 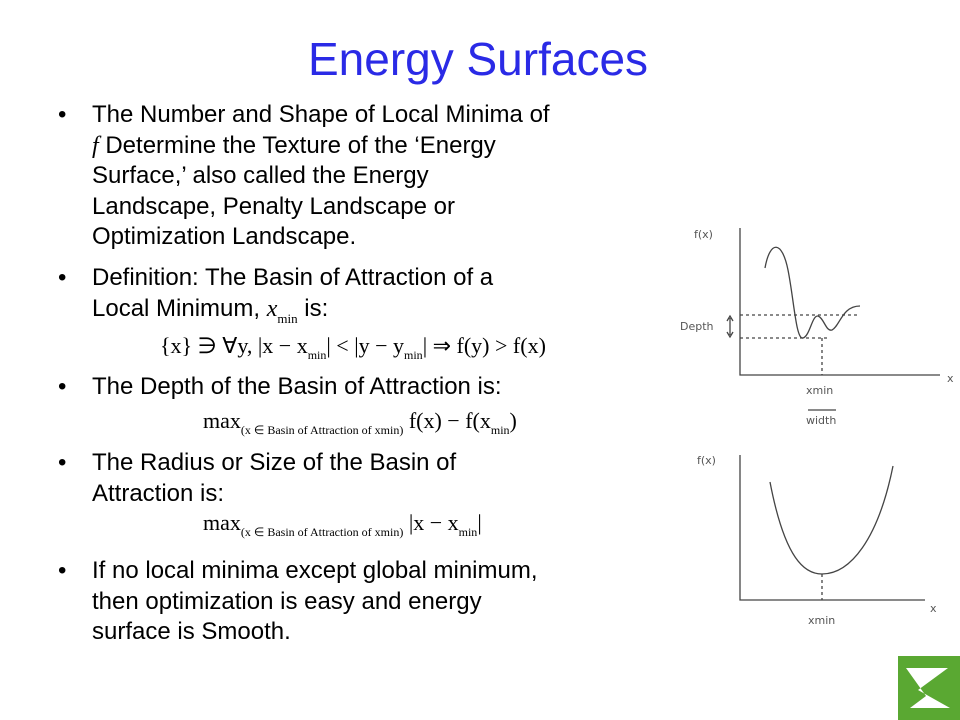 I want to click on text-run: The Depth of the Basin of Attraction is:, so click(x=297, y=386).